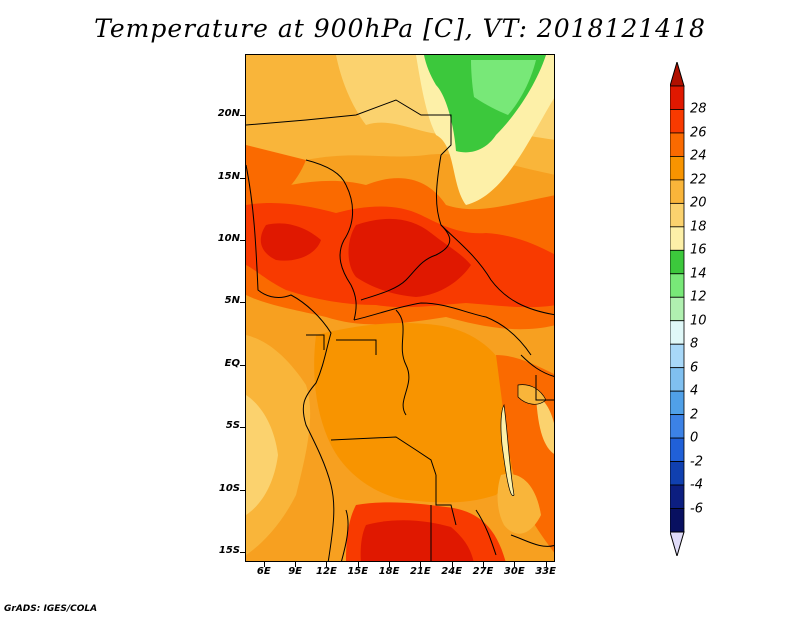 This screenshot has height=618, width=800. What do you see at coordinates (698, 109) in the screenshot?
I see `colorbar-label: 28` at bounding box center [698, 109].